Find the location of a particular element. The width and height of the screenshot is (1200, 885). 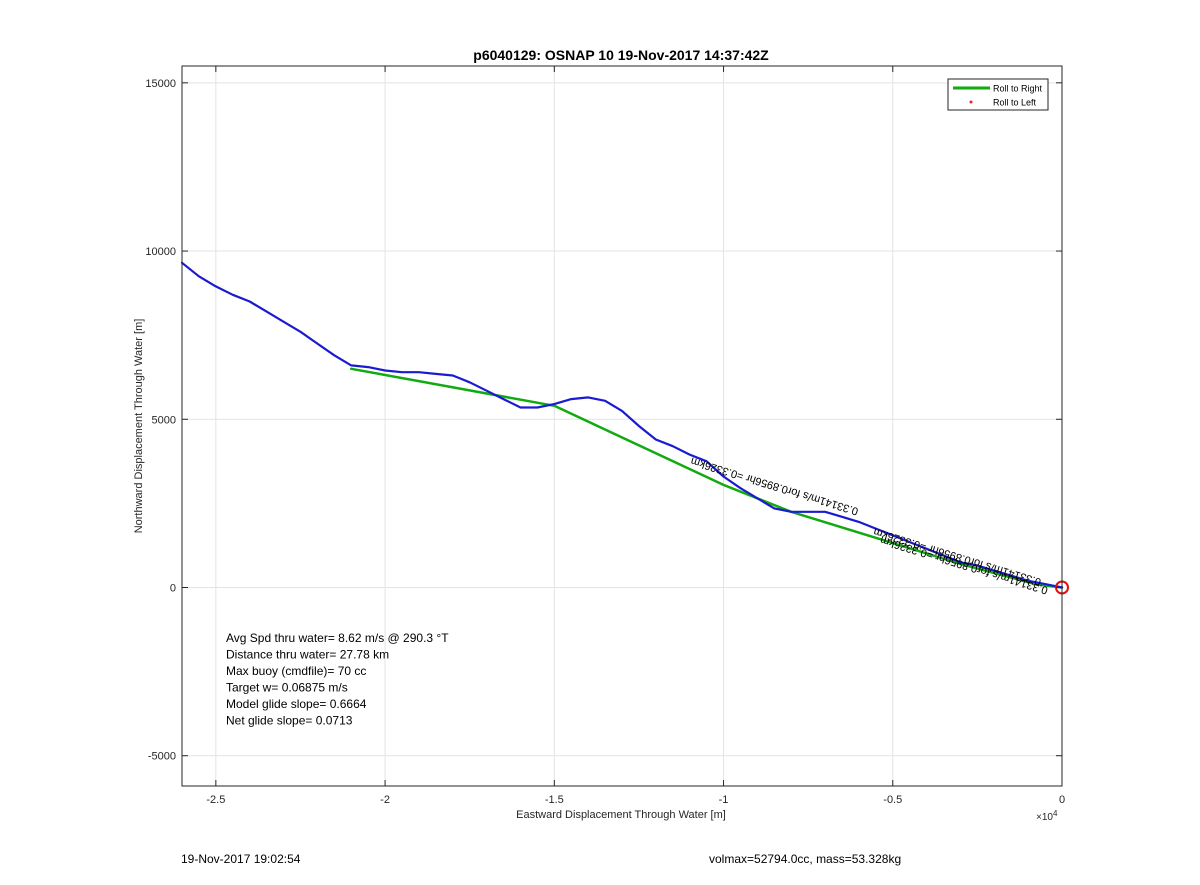

x-tick-label: -2.5 is located at coordinates (215, 800).